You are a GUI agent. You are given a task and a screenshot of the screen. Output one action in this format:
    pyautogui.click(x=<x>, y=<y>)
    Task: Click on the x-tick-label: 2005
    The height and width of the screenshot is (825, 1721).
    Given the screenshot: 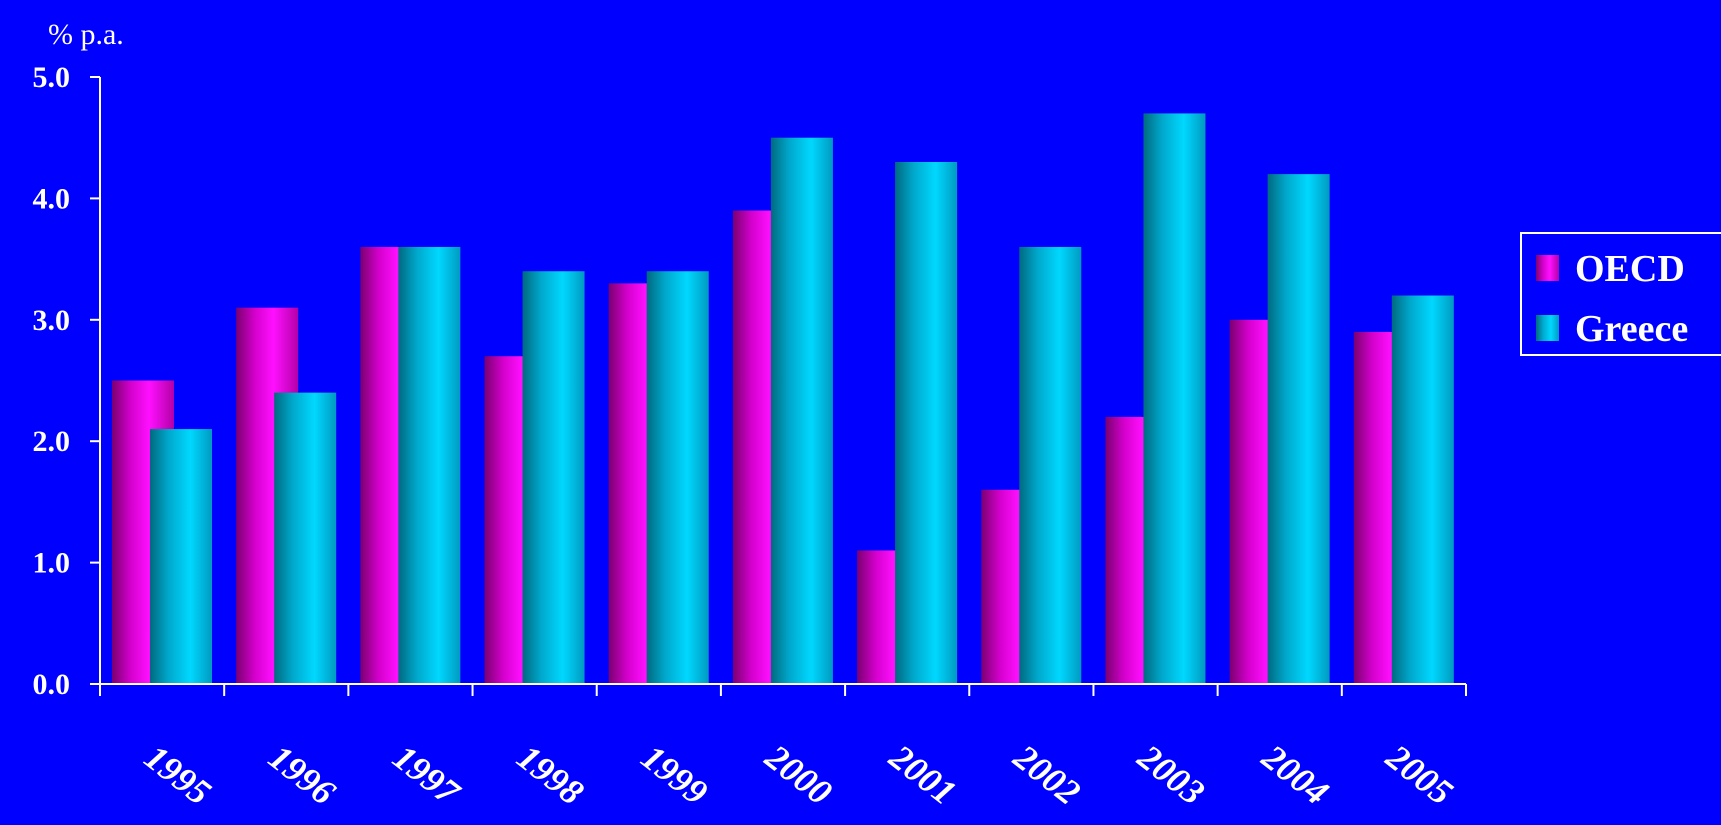 What is the action you would take?
    pyautogui.click(x=1419, y=774)
    